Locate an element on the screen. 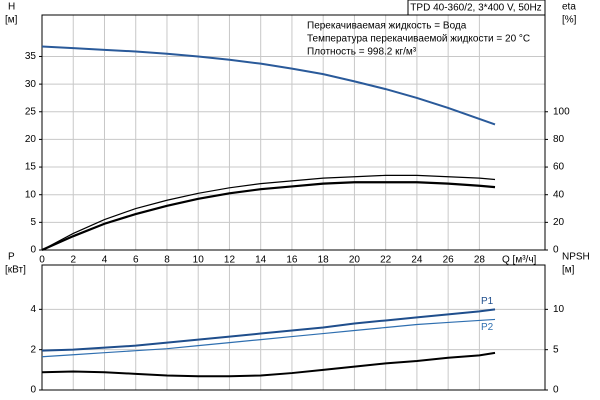 This screenshot has height=400, width=600. x-label: Q [м³/ч] is located at coordinates (519, 260).